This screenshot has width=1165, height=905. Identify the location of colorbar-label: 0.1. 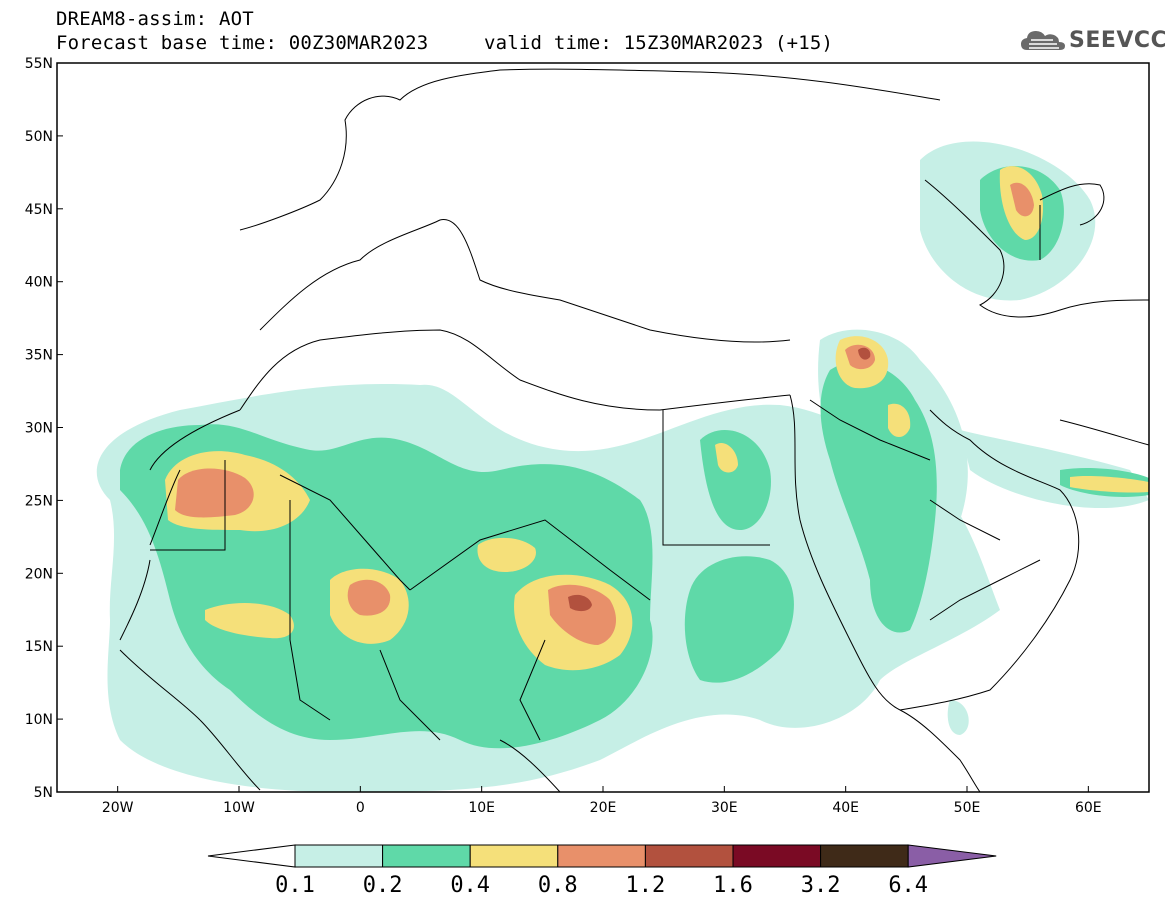
(295, 885).